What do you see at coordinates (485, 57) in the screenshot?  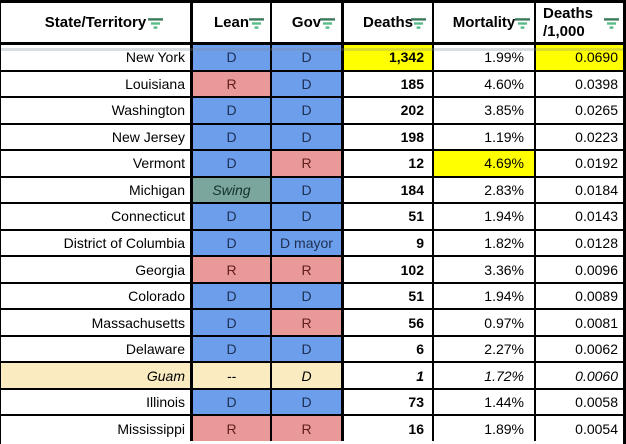 I see `cell-mortality: 1.99%` at bounding box center [485, 57].